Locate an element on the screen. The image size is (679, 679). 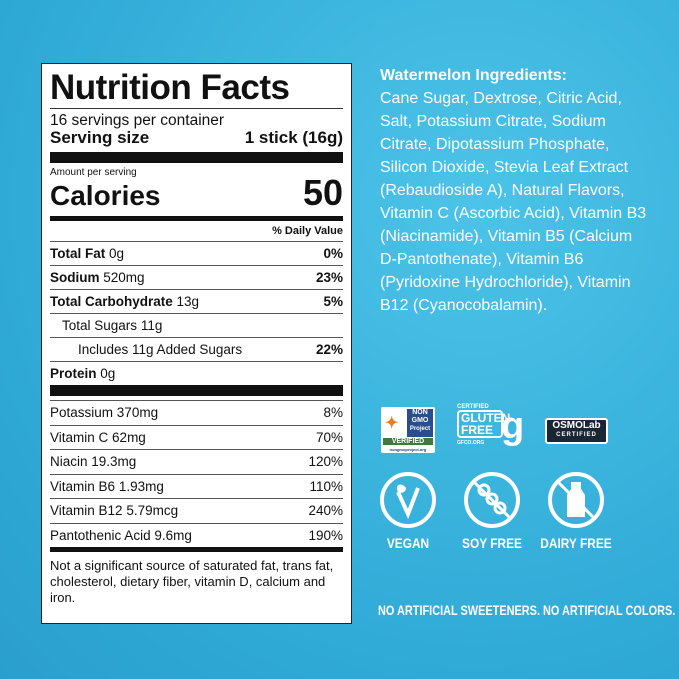
calories-row: Calories 50 is located at coordinates (196, 192).